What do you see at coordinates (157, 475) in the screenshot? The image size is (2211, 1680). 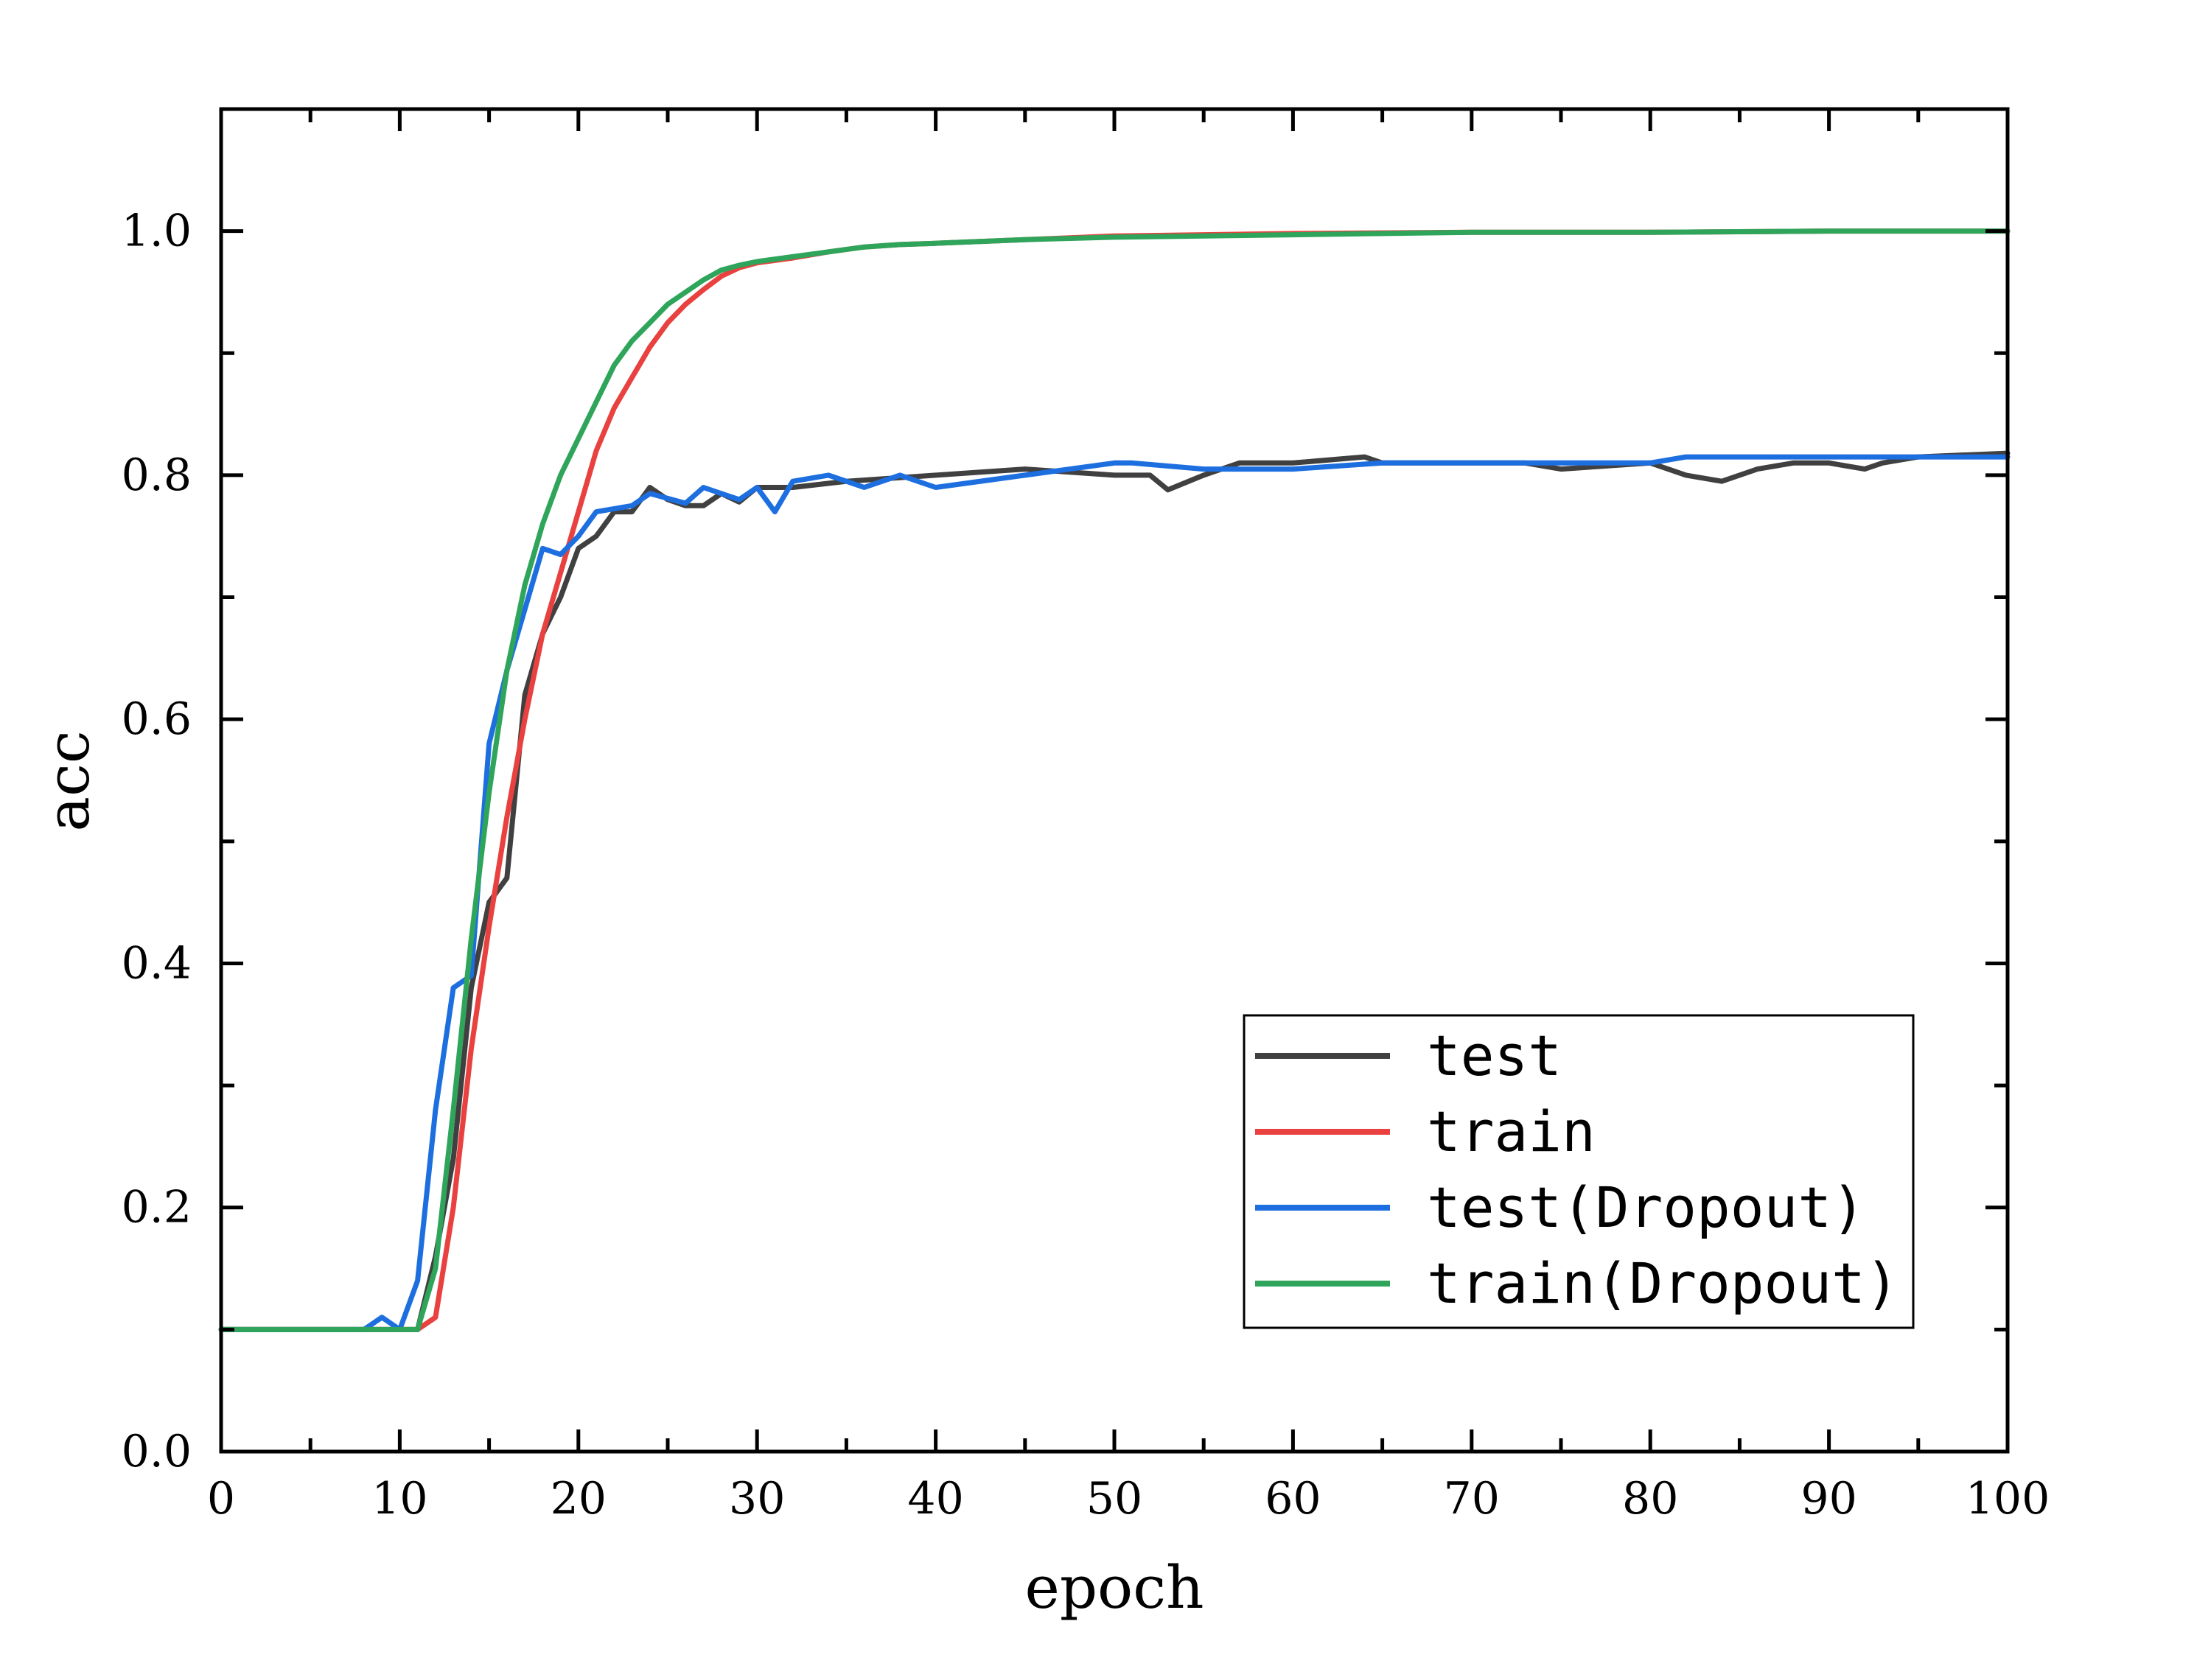 I see `y-tick-label: 0.8` at bounding box center [157, 475].